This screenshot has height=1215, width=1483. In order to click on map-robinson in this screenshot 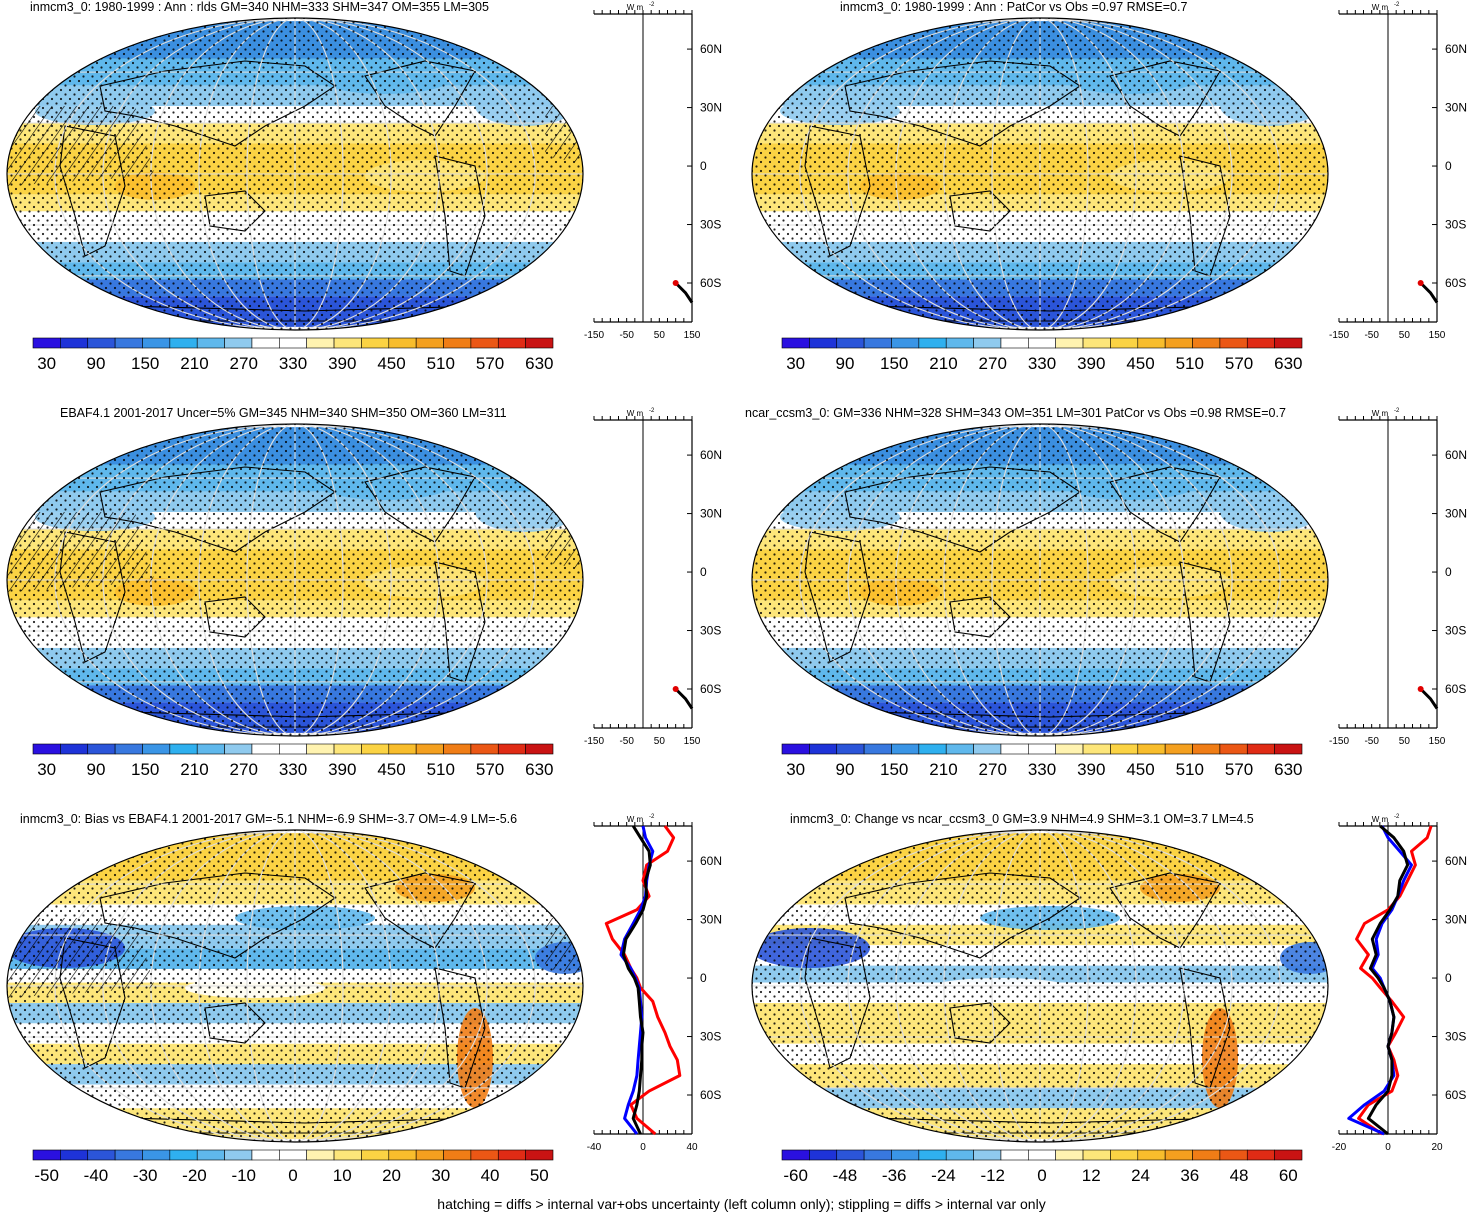, I will do `click(1040, 986)`.